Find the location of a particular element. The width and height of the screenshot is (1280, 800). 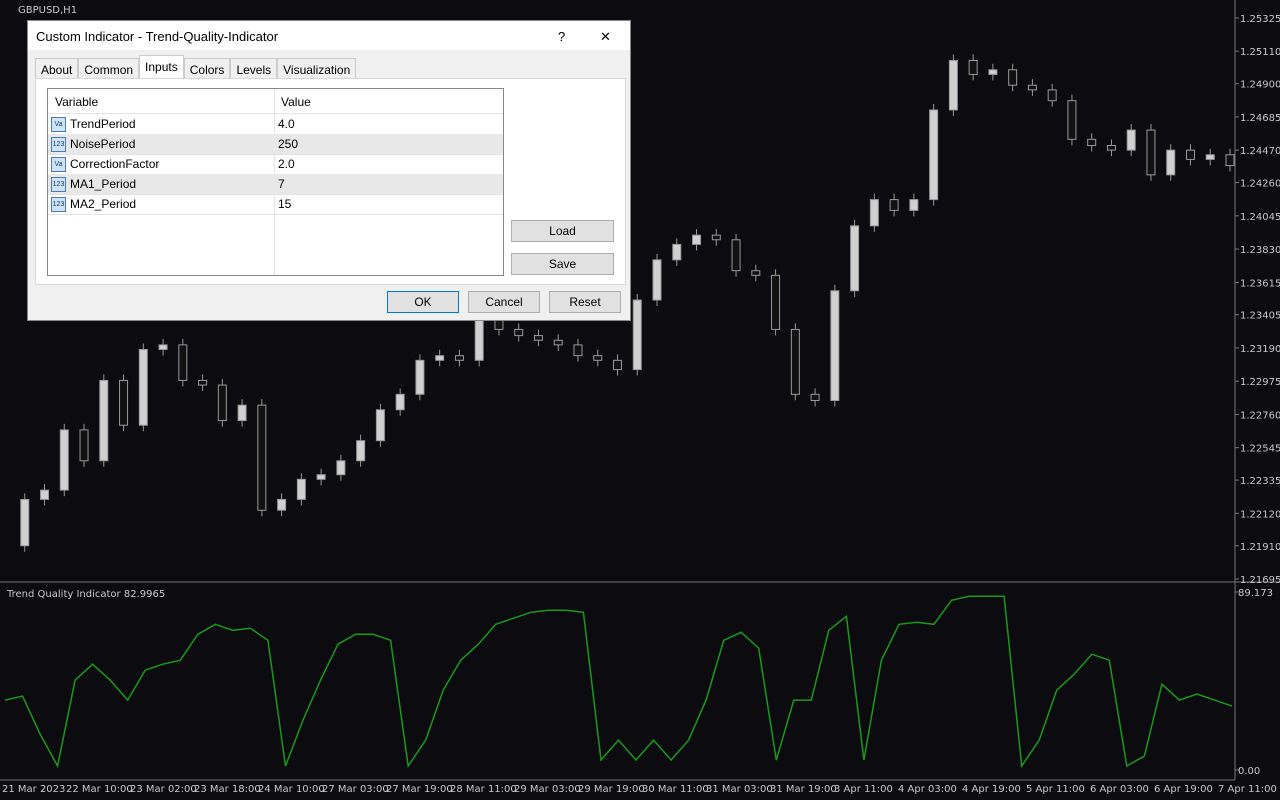

time-label: 27 Mar 19:00 is located at coordinates (419, 789).